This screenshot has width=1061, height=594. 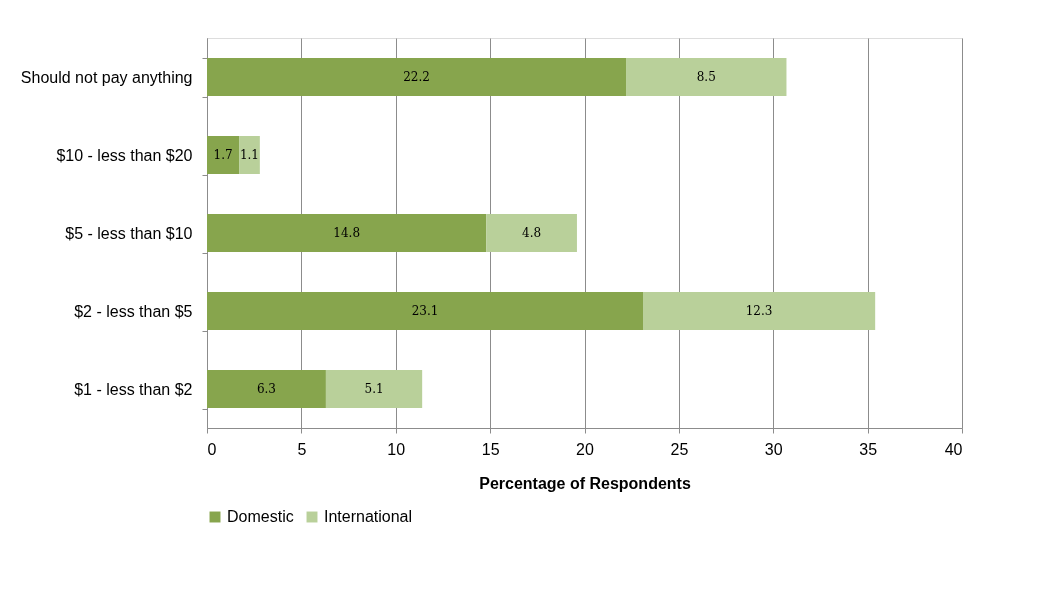 What do you see at coordinates (212, 449) in the screenshot?
I see `x-tick-label: 0` at bounding box center [212, 449].